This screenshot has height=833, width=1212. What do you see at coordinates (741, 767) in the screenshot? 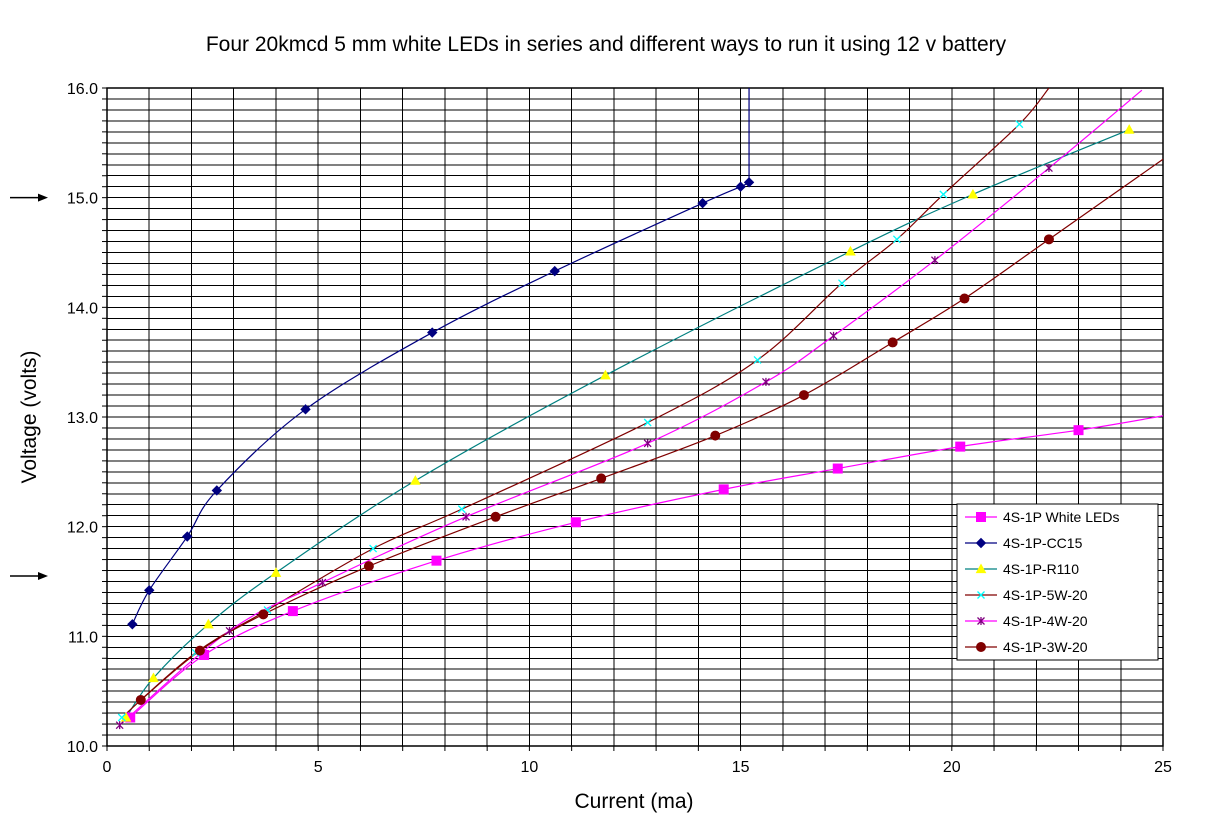
I see `x-tick-label: 15` at bounding box center [741, 767].